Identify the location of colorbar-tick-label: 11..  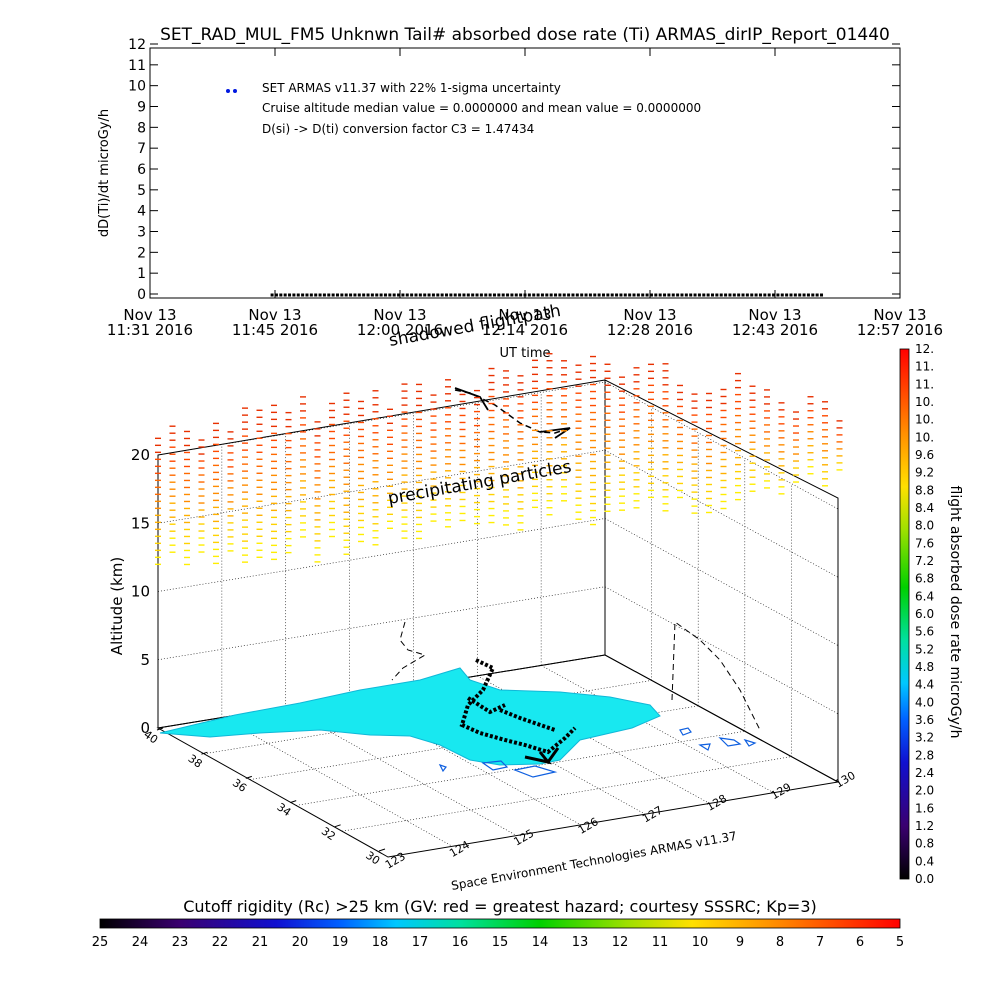
(924, 367).